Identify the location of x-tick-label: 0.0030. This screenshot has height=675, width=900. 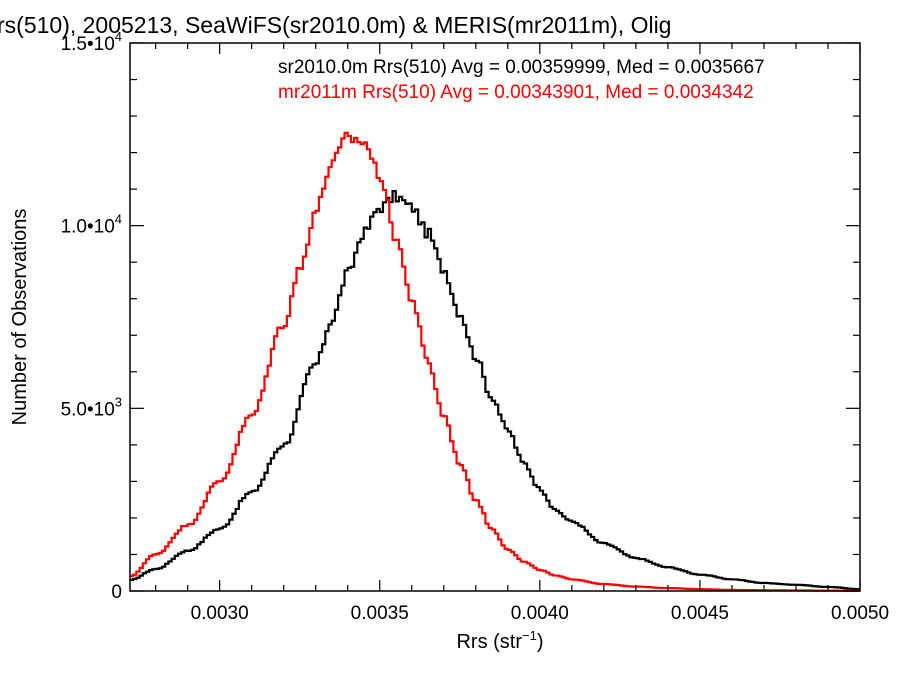
(220, 613).